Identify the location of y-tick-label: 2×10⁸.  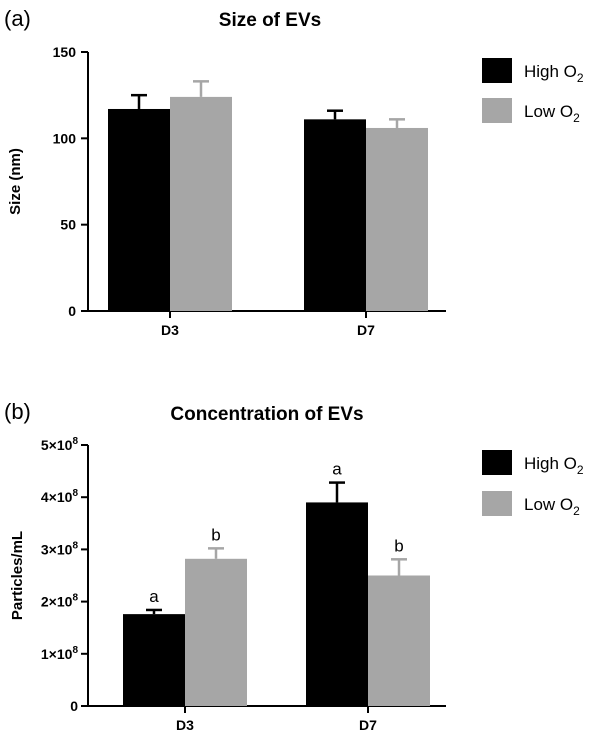
(60, 601).